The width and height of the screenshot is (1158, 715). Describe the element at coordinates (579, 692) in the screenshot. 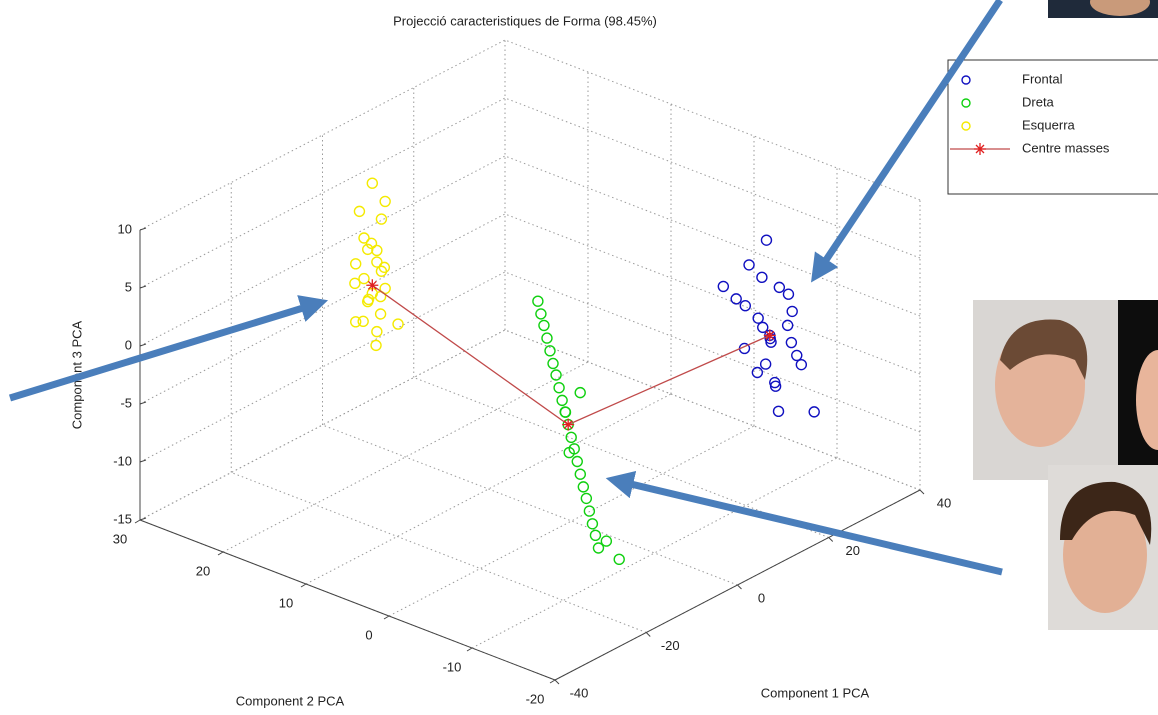

I see `x-tick-label: -40` at that location.